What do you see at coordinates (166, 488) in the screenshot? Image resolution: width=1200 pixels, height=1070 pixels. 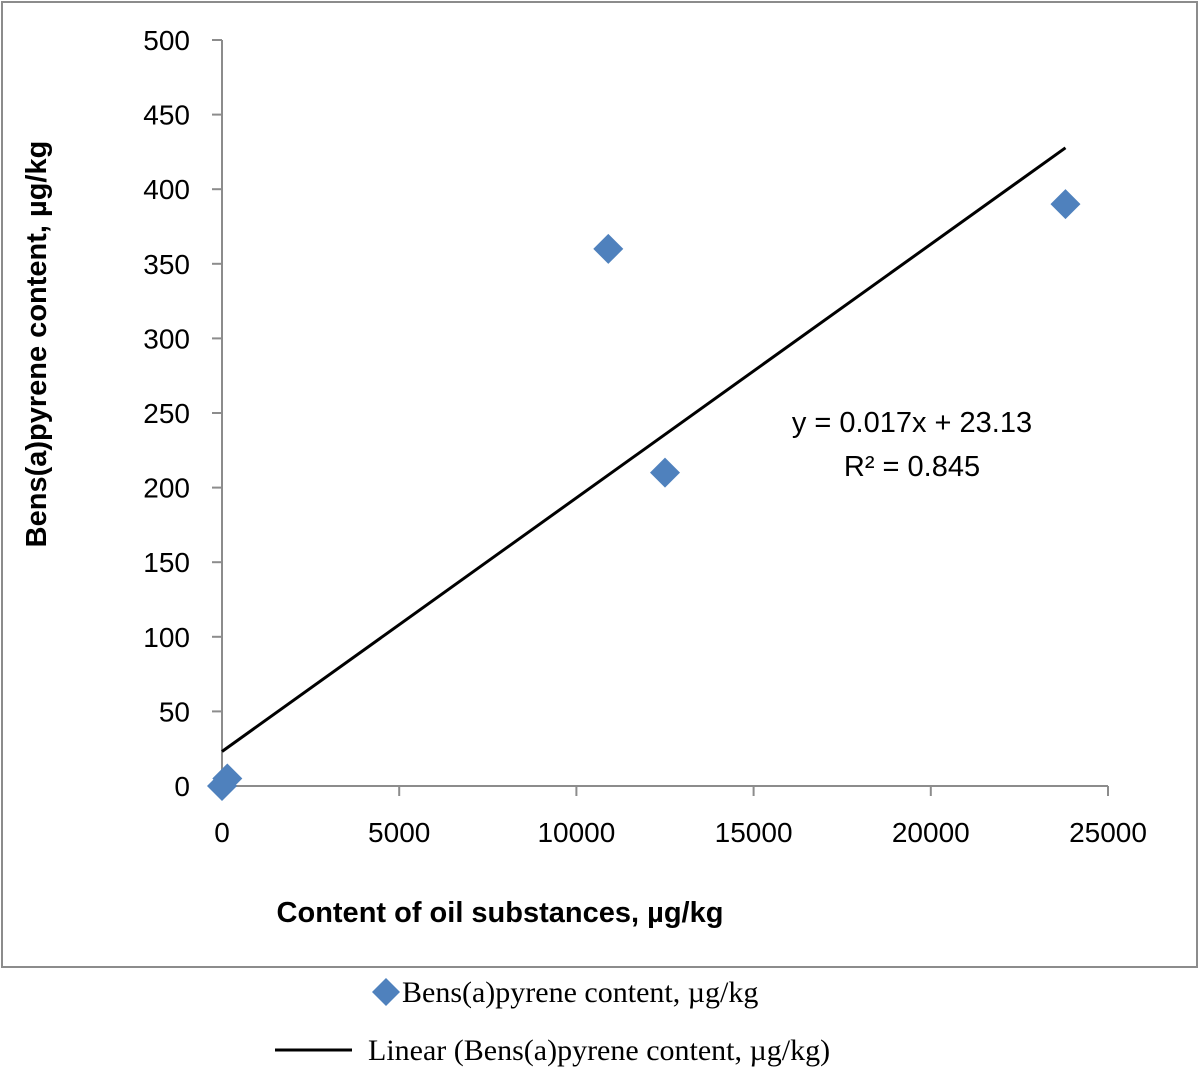 I see `y-tick-label: 200` at bounding box center [166, 488].